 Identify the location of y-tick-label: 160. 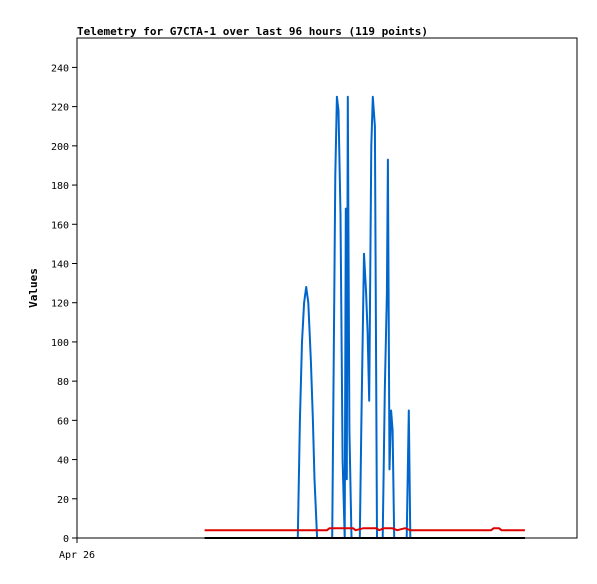
(60, 225).